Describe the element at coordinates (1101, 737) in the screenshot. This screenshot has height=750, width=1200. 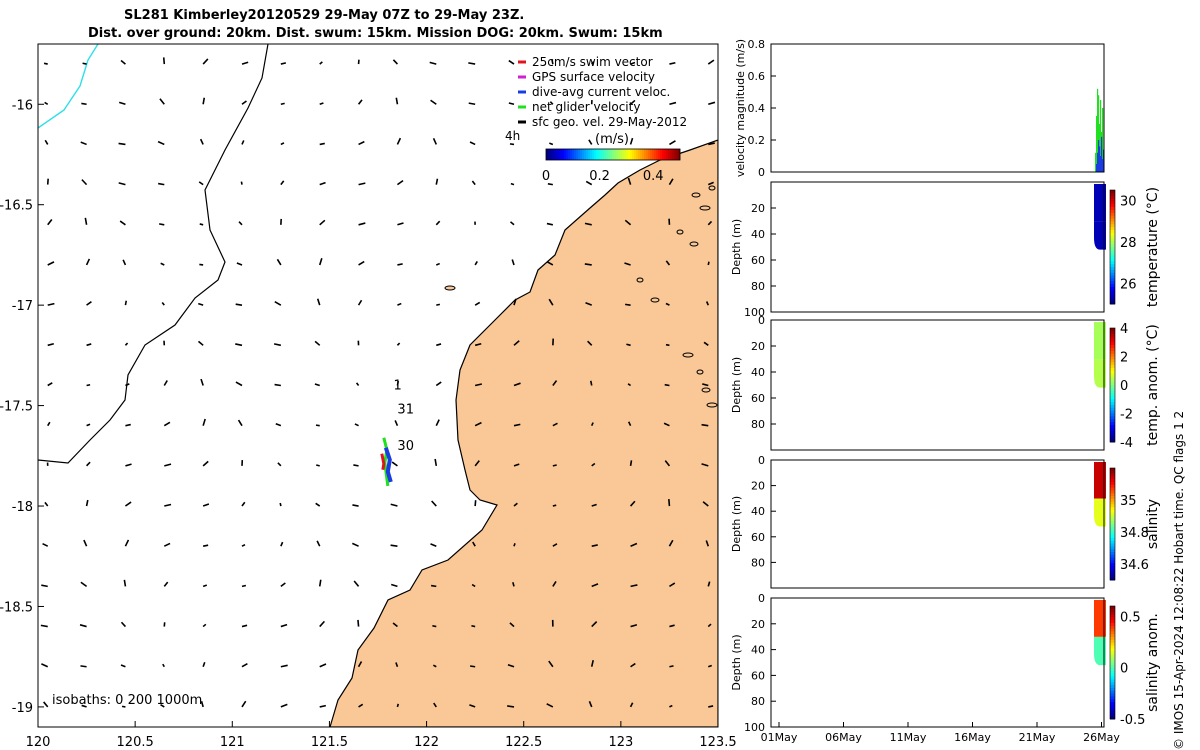
I see `x-tick-label: 26May` at that location.